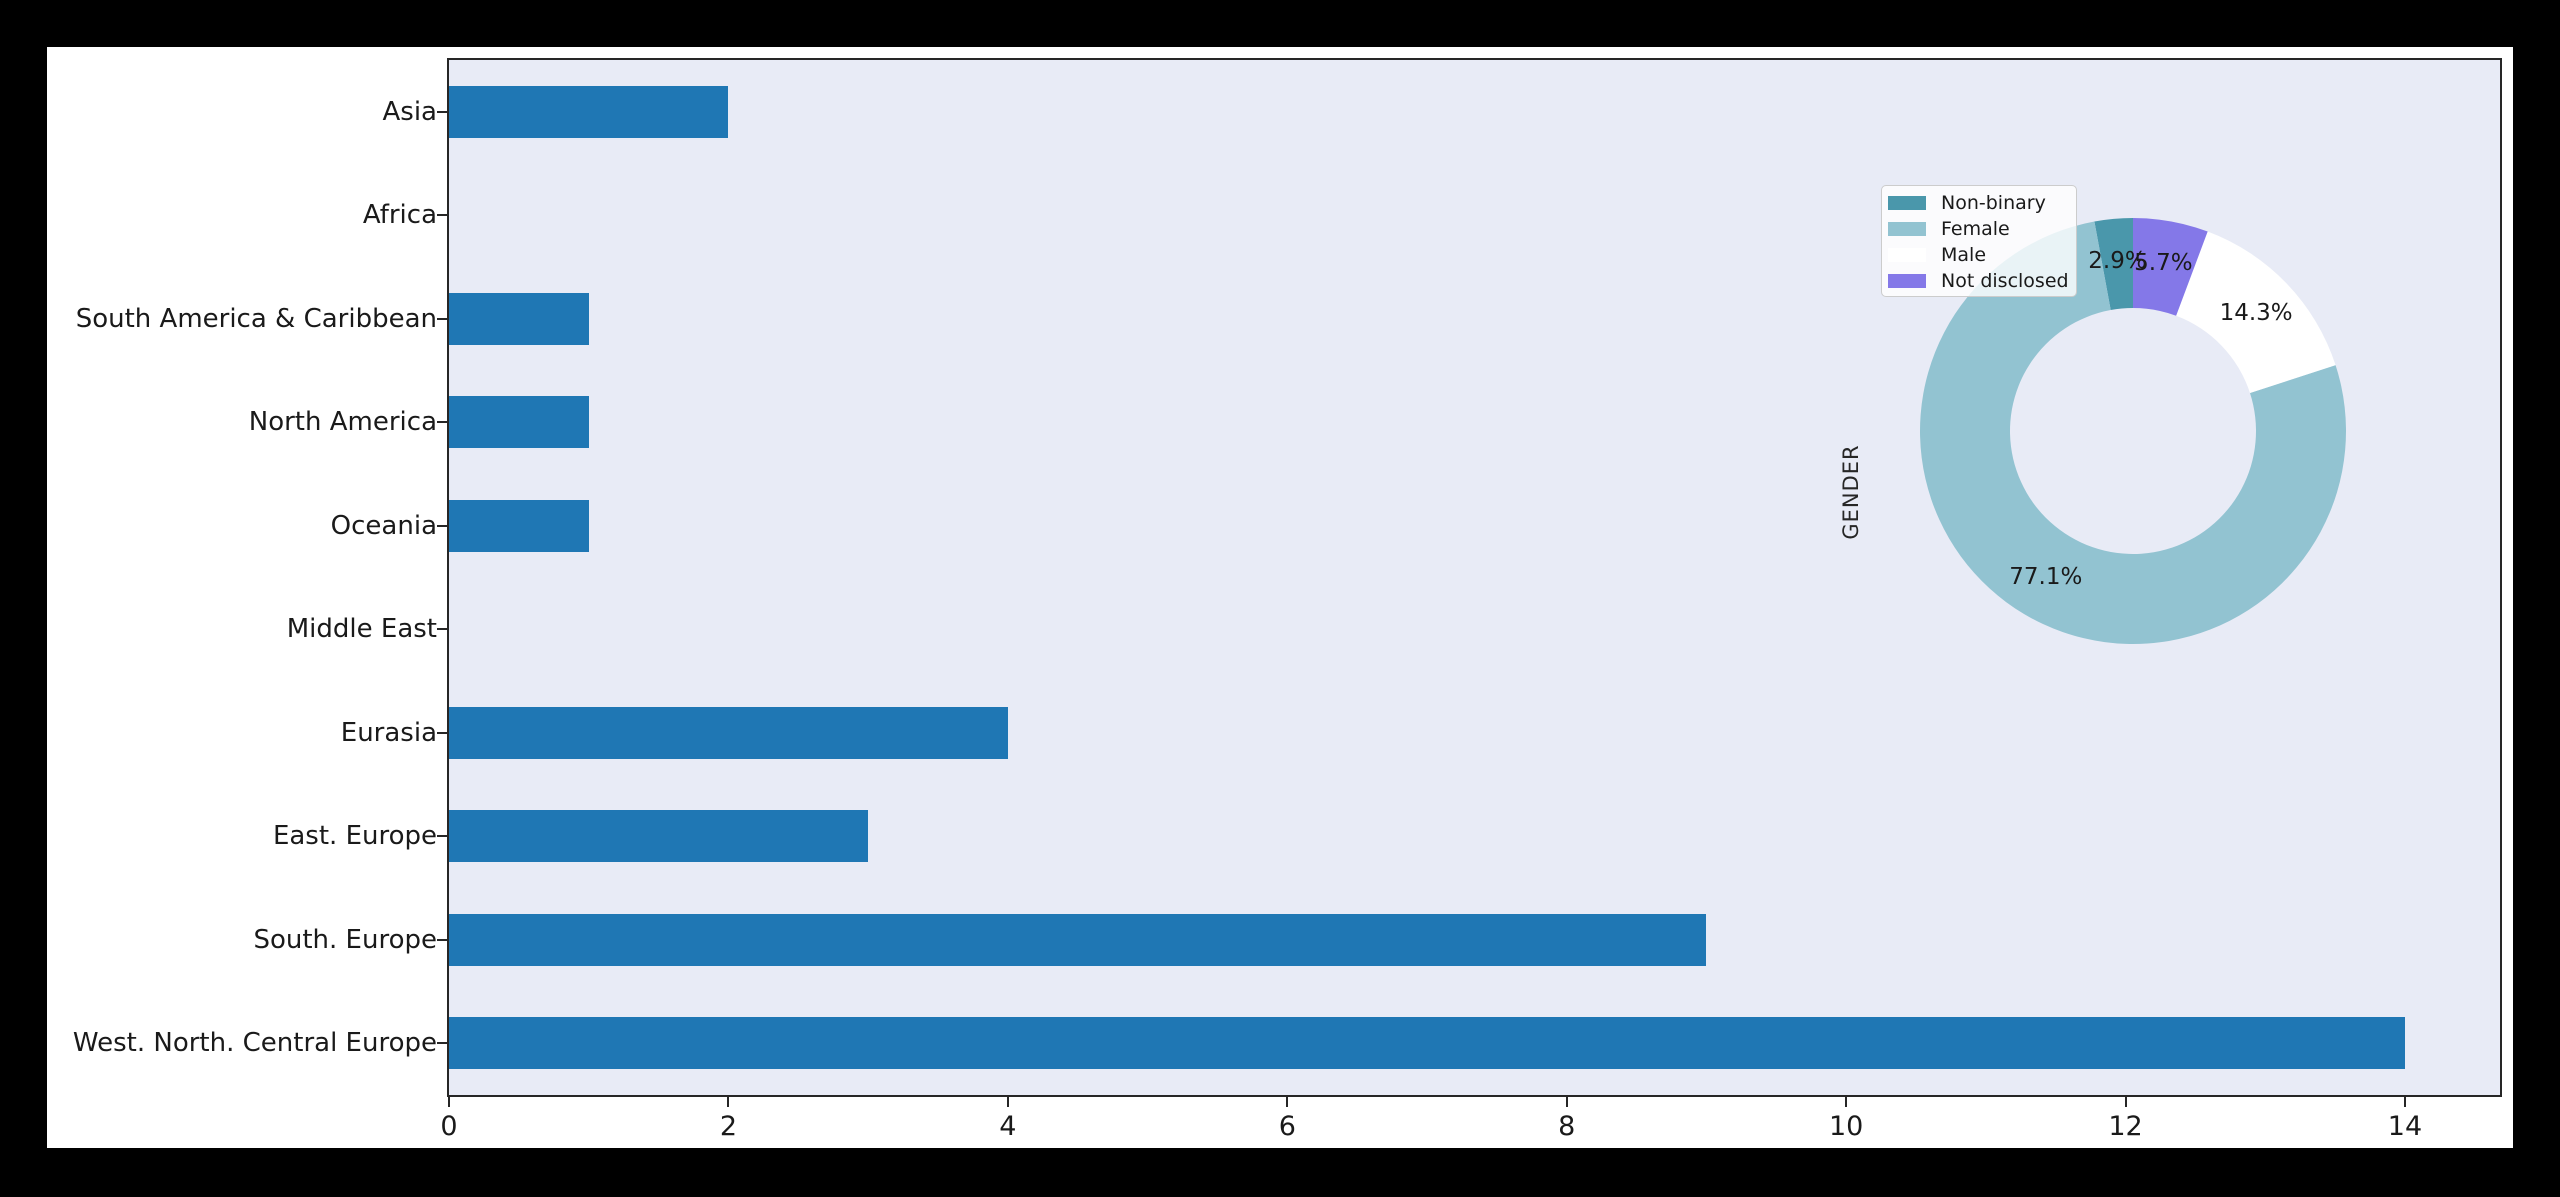 This screenshot has width=2560, height=1197. Describe the element at coordinates (728, 732) in the screenshot. I see `bar-eurasia` at that location.